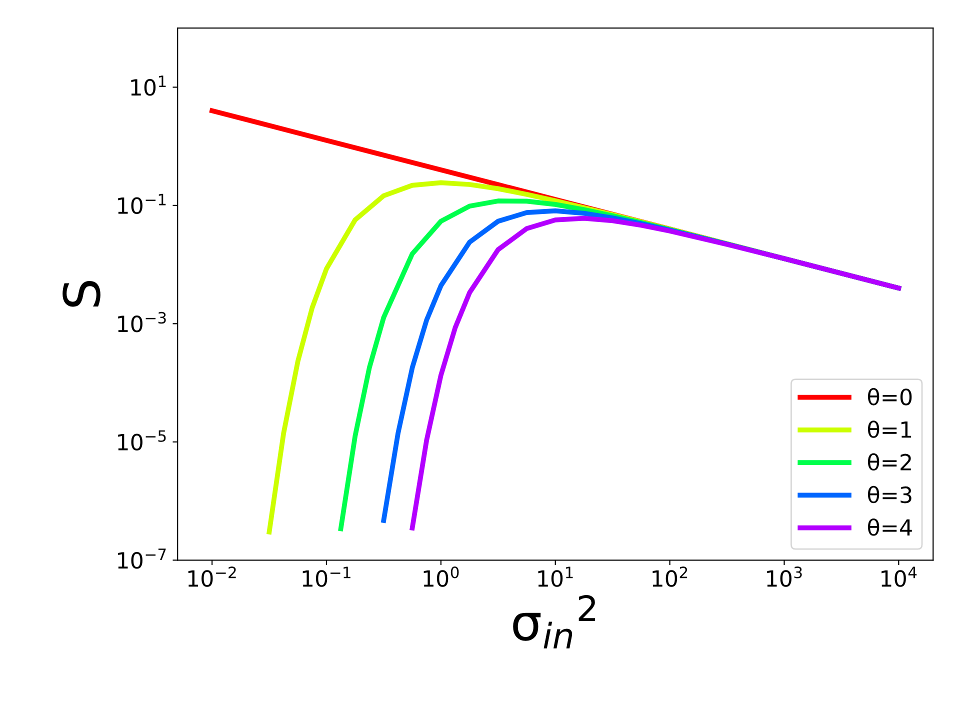 The height and width of the screenshot is (720, 960). What do you see at coordinates (326, 576) in the screenshot?
I see `x-tick-label: 10$^{−1}$` at bounding box center [326, 576].